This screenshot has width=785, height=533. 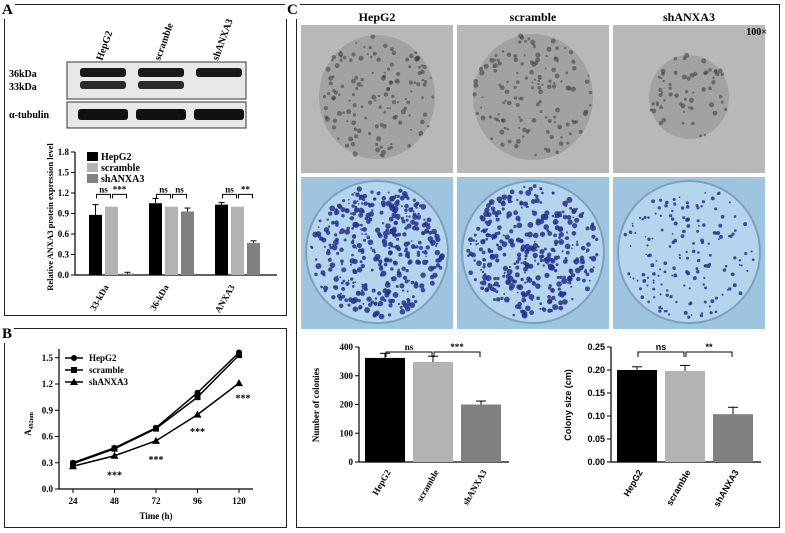 What do you see at coordinates (481, 433) in the screenshot?
I see `bar` at bounding box center [481, 433].